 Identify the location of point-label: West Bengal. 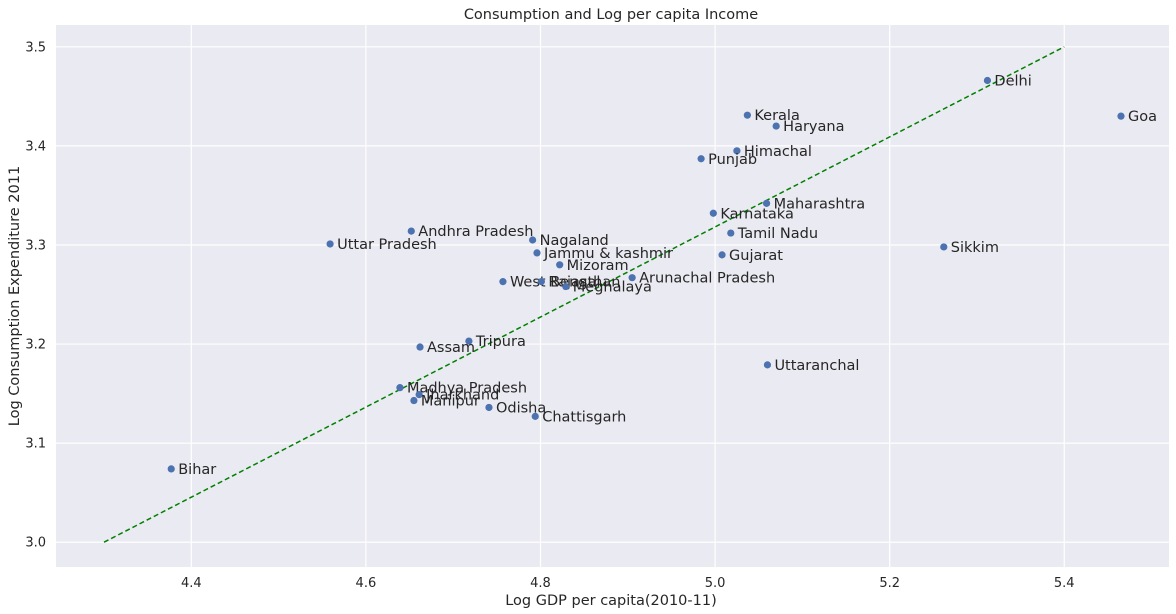
(555, 283).